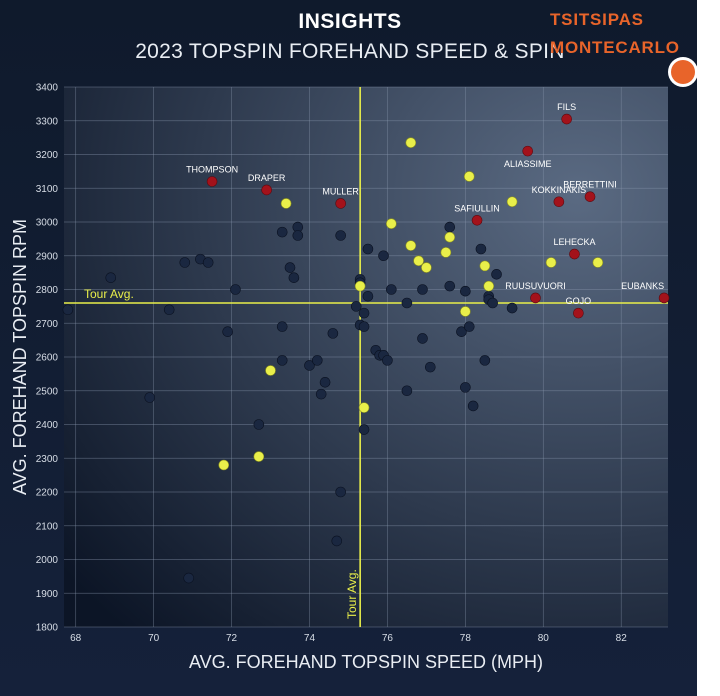 This screenshot has width=720, height=696. Describe the element at coordinates (47, 290) in the screenshot. I see `y-tick-label: 2800` at that location.